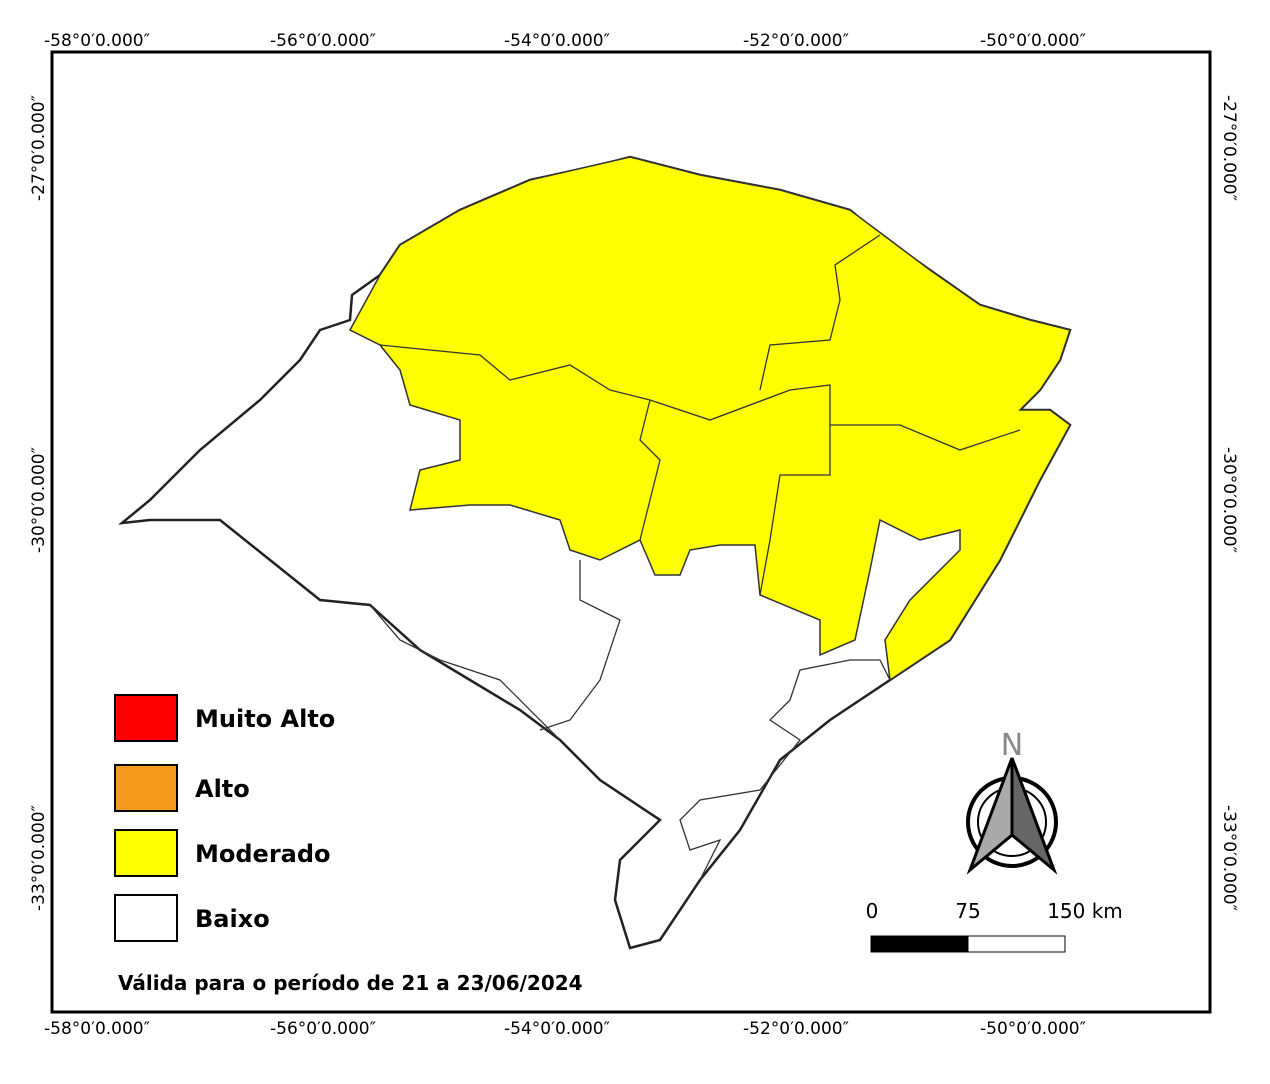 The width and height of the screenshot is (1270, 1084). What do you see at coordinates (968, 944) in the screenshot?
I see `scale-bar` at bounding box center [968, 944].